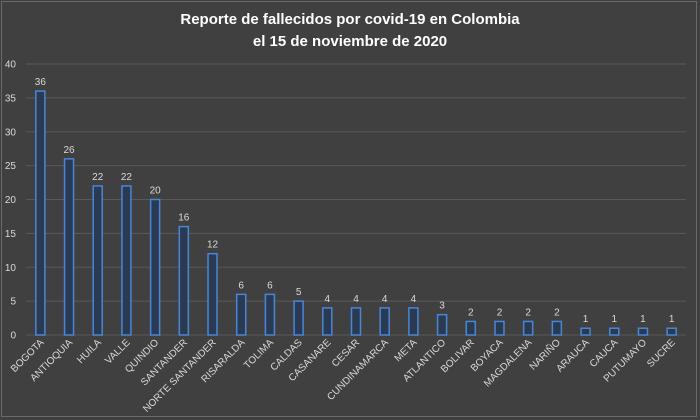 The height and width of the screenshot is (420, 700). I want to click on y-tick-label: 35, so click(11, 98).